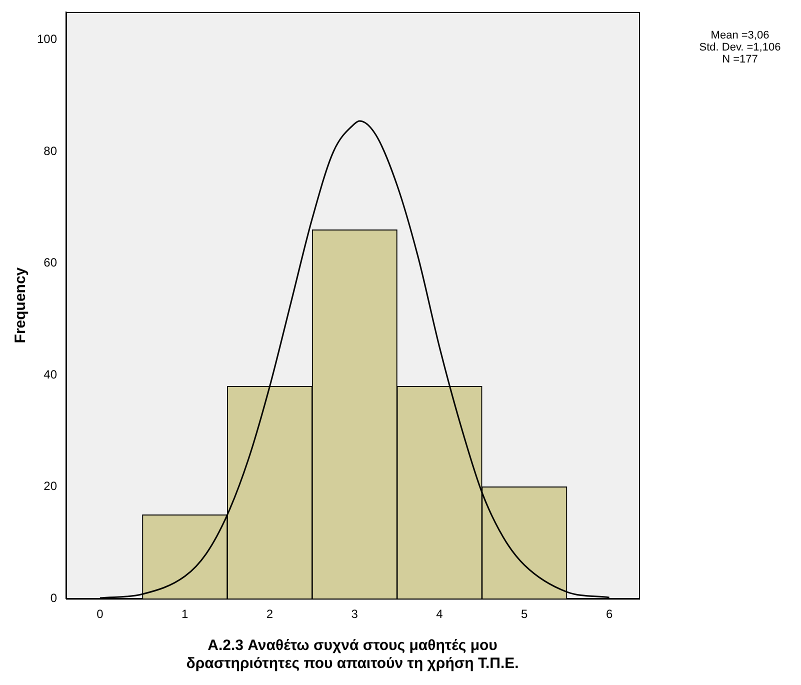 The height and width of the screenshot is (685, 801). What do you see at coordinates (524, 614) in the screenshot?
I see `x-tick-label: 5` at bounding box center [524, 614].